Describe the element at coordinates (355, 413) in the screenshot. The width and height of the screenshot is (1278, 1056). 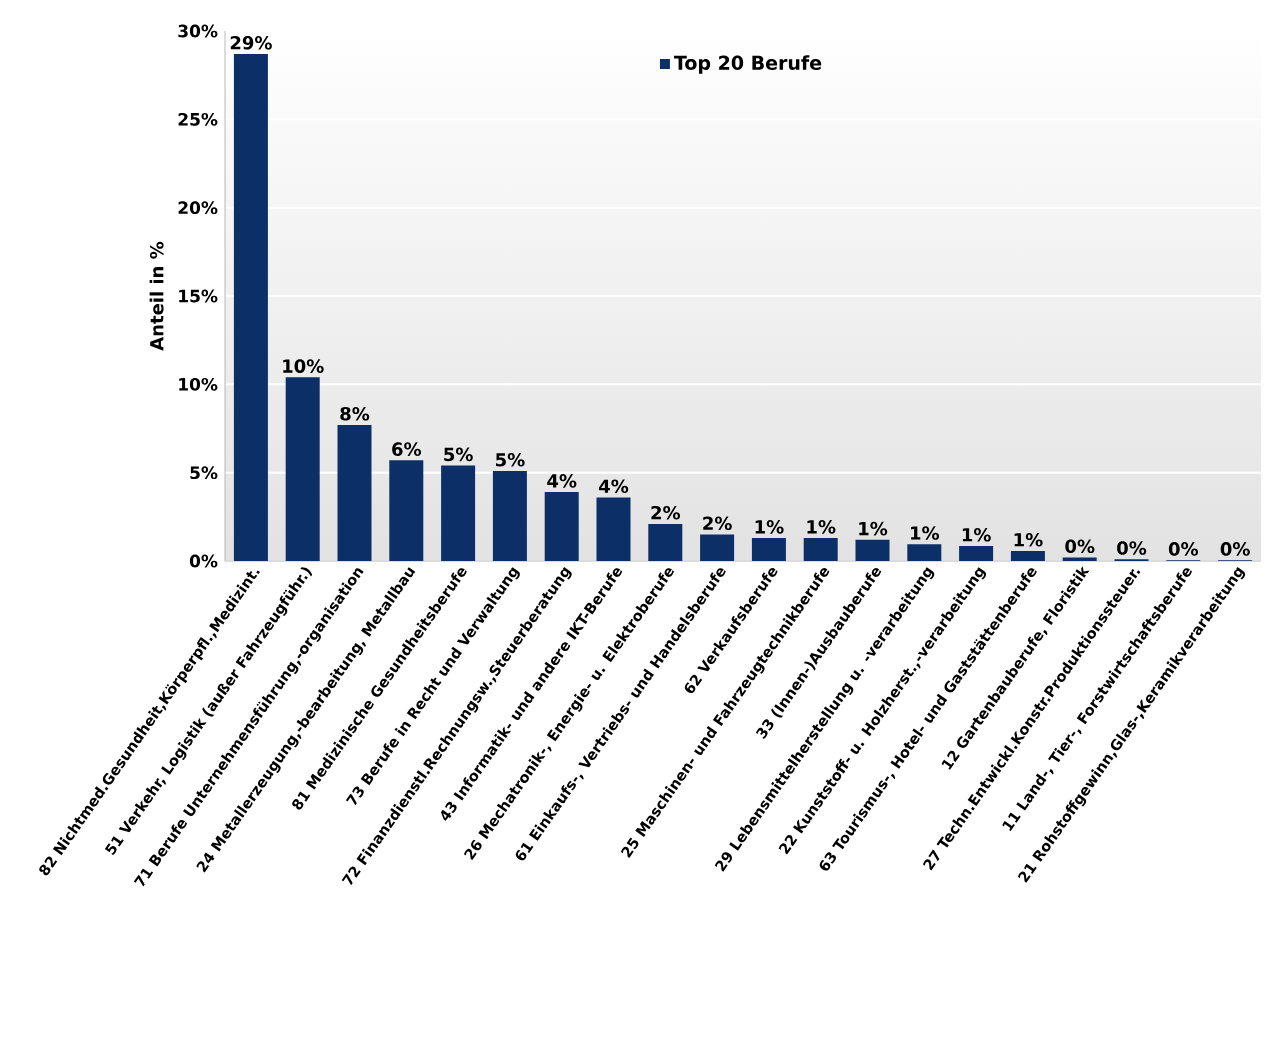
I see `data-label: 8%` at that location.